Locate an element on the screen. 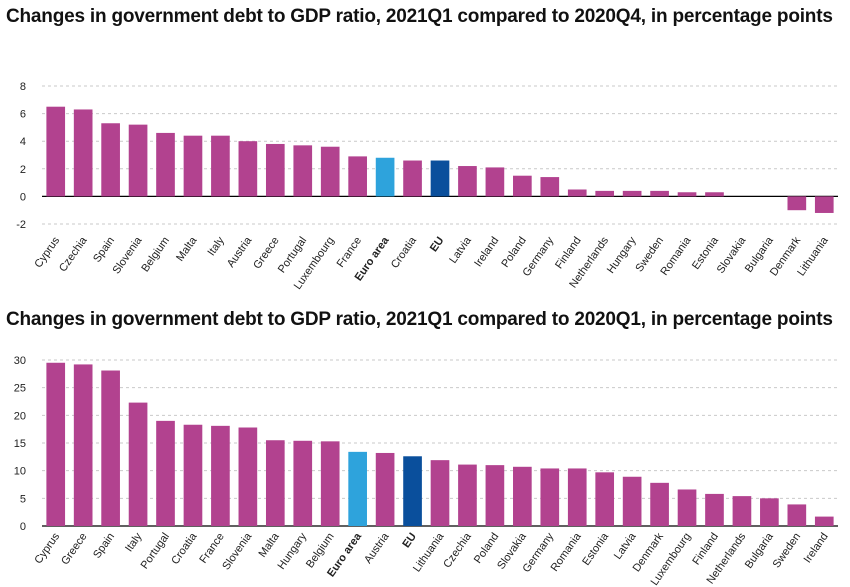 The width and height of the screenshot is (850, 587). category-label: Portugal is located at coordinates (155, 551).